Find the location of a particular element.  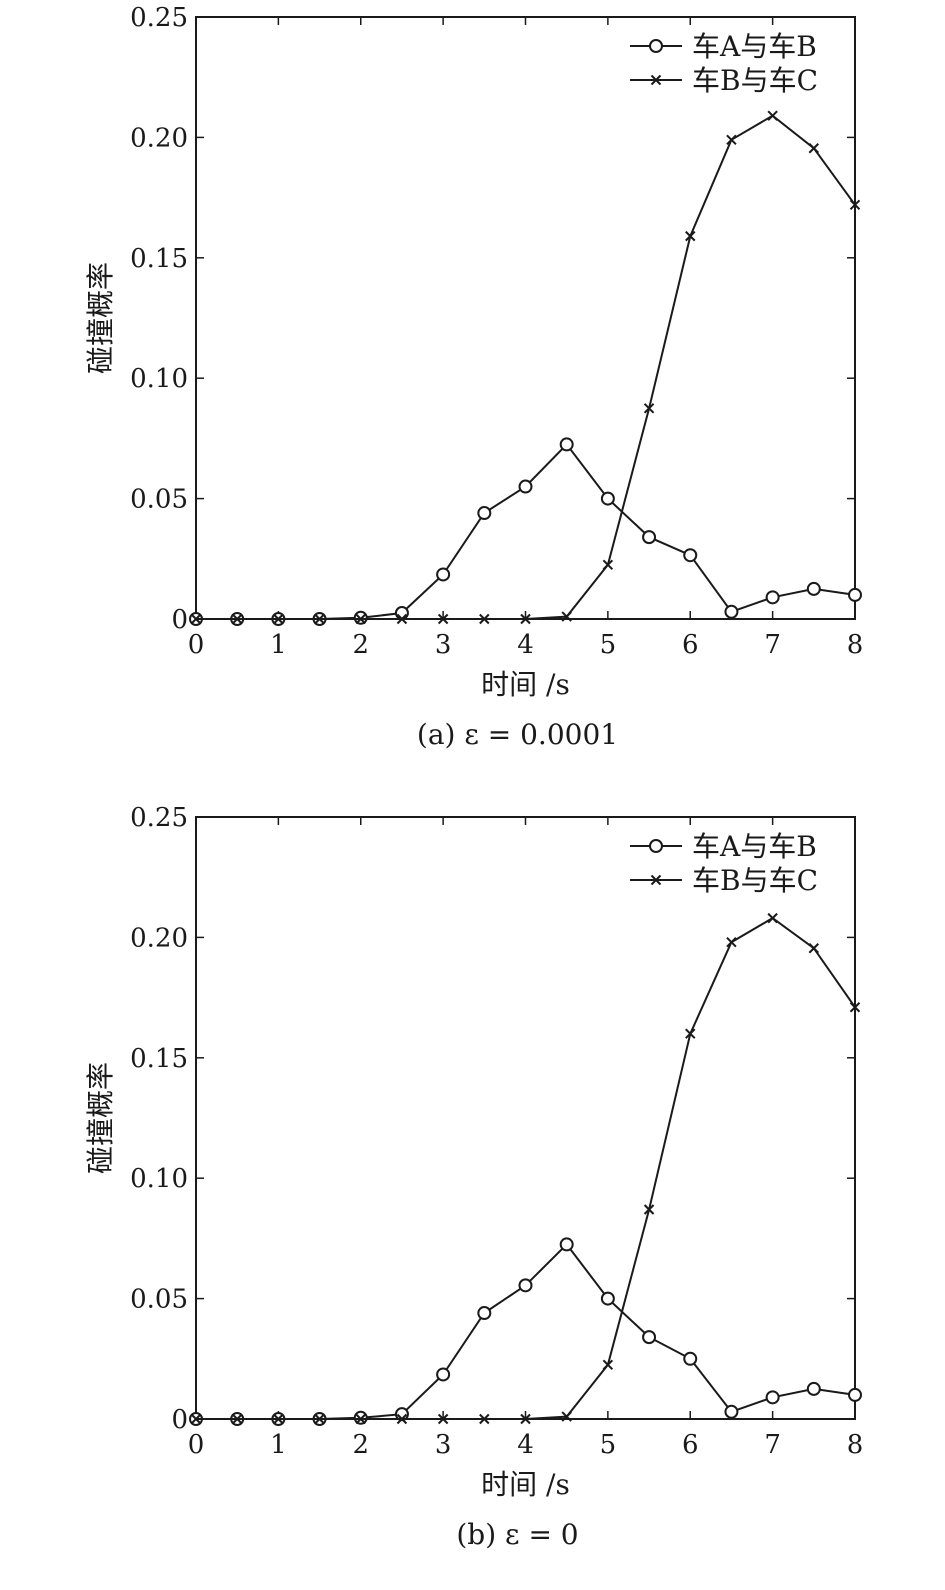

y-tick-label: 0.15 is located at coordinates (159, 259).